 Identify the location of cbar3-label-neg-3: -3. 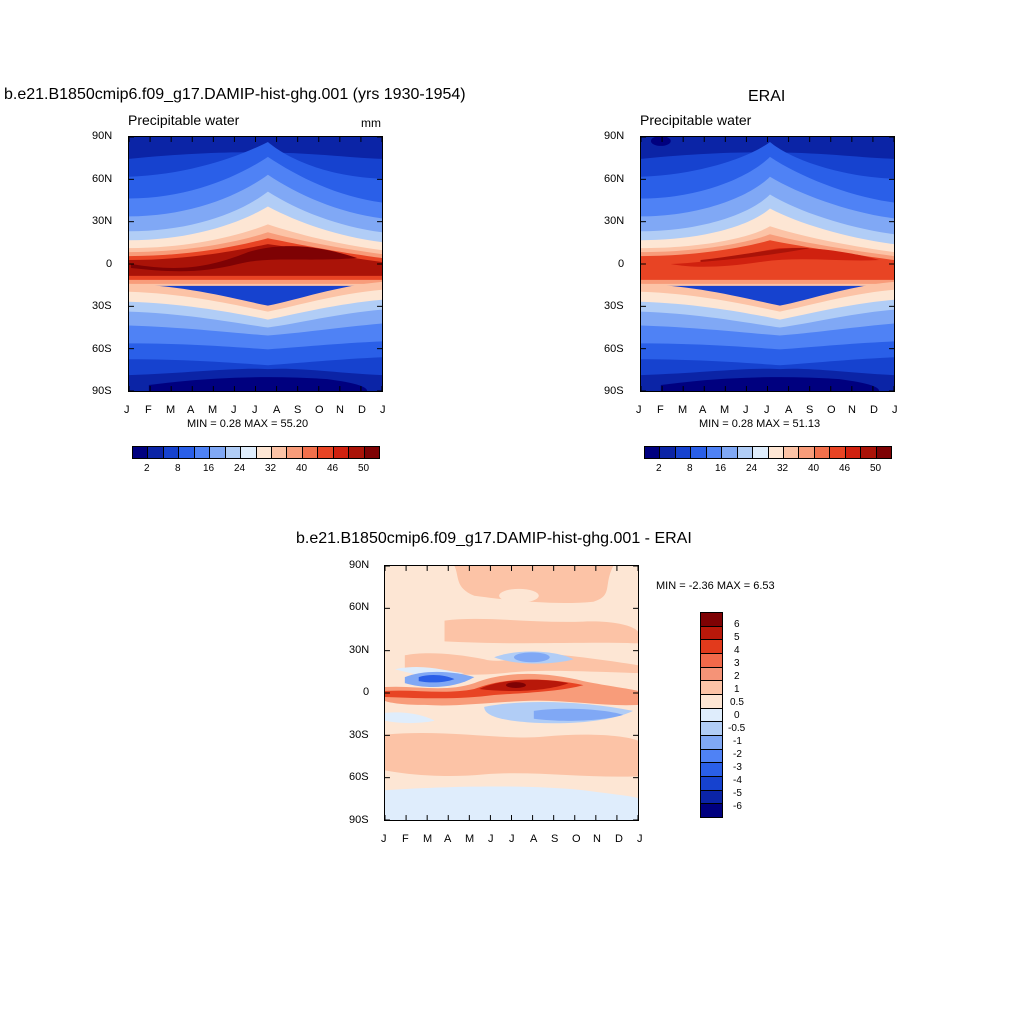
(737, 767).